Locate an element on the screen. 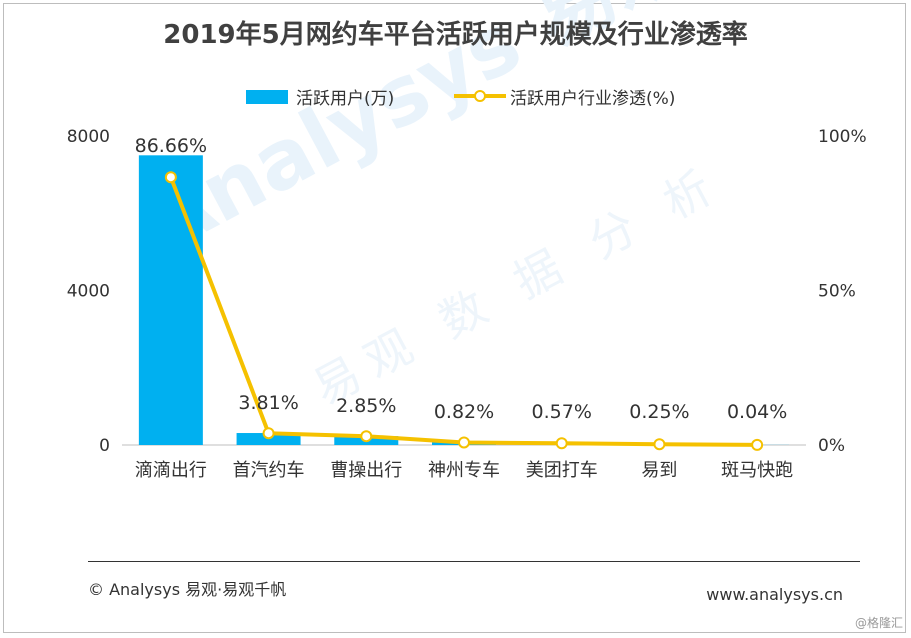  source-stamp: @格隆汇 is located at coordinates (878, 623).